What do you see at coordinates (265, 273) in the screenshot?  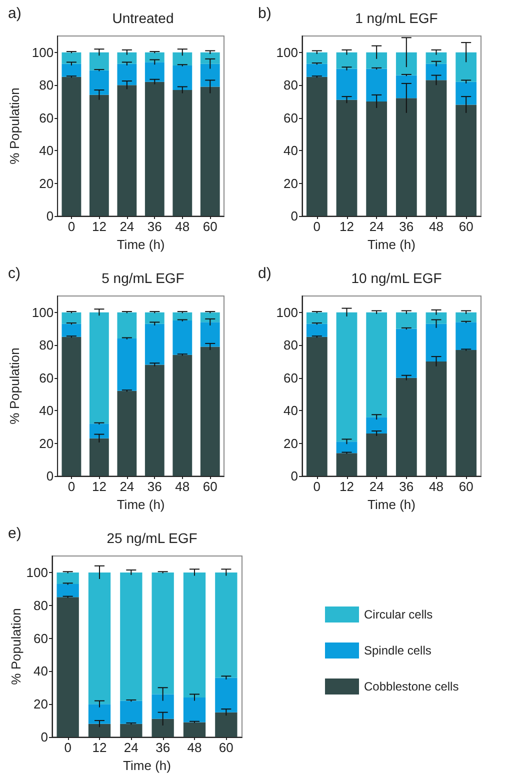 I see `text: d)` at bounding box center [265, 273].